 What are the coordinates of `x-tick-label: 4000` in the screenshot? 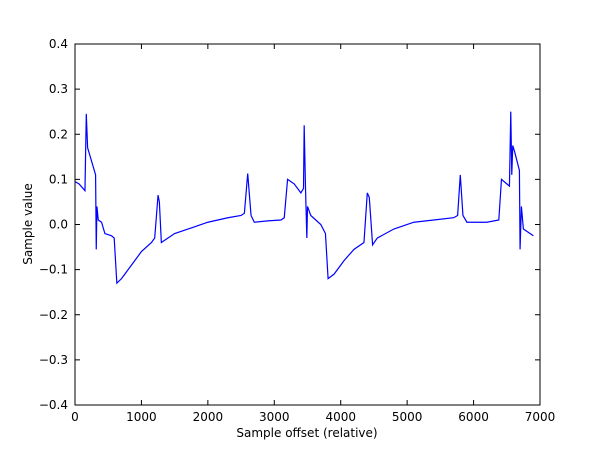 It's located at (340, 417).